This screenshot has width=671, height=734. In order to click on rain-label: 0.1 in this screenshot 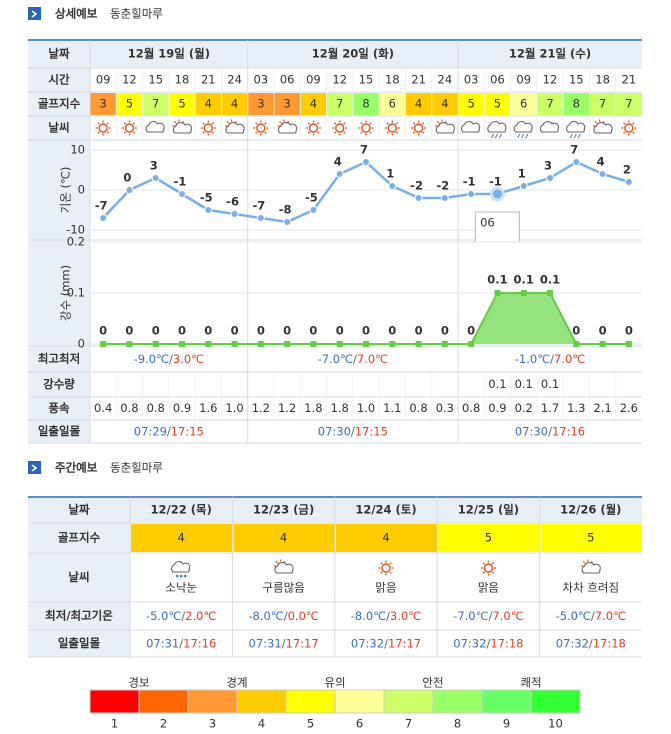, I will do `click(550, 280)`.